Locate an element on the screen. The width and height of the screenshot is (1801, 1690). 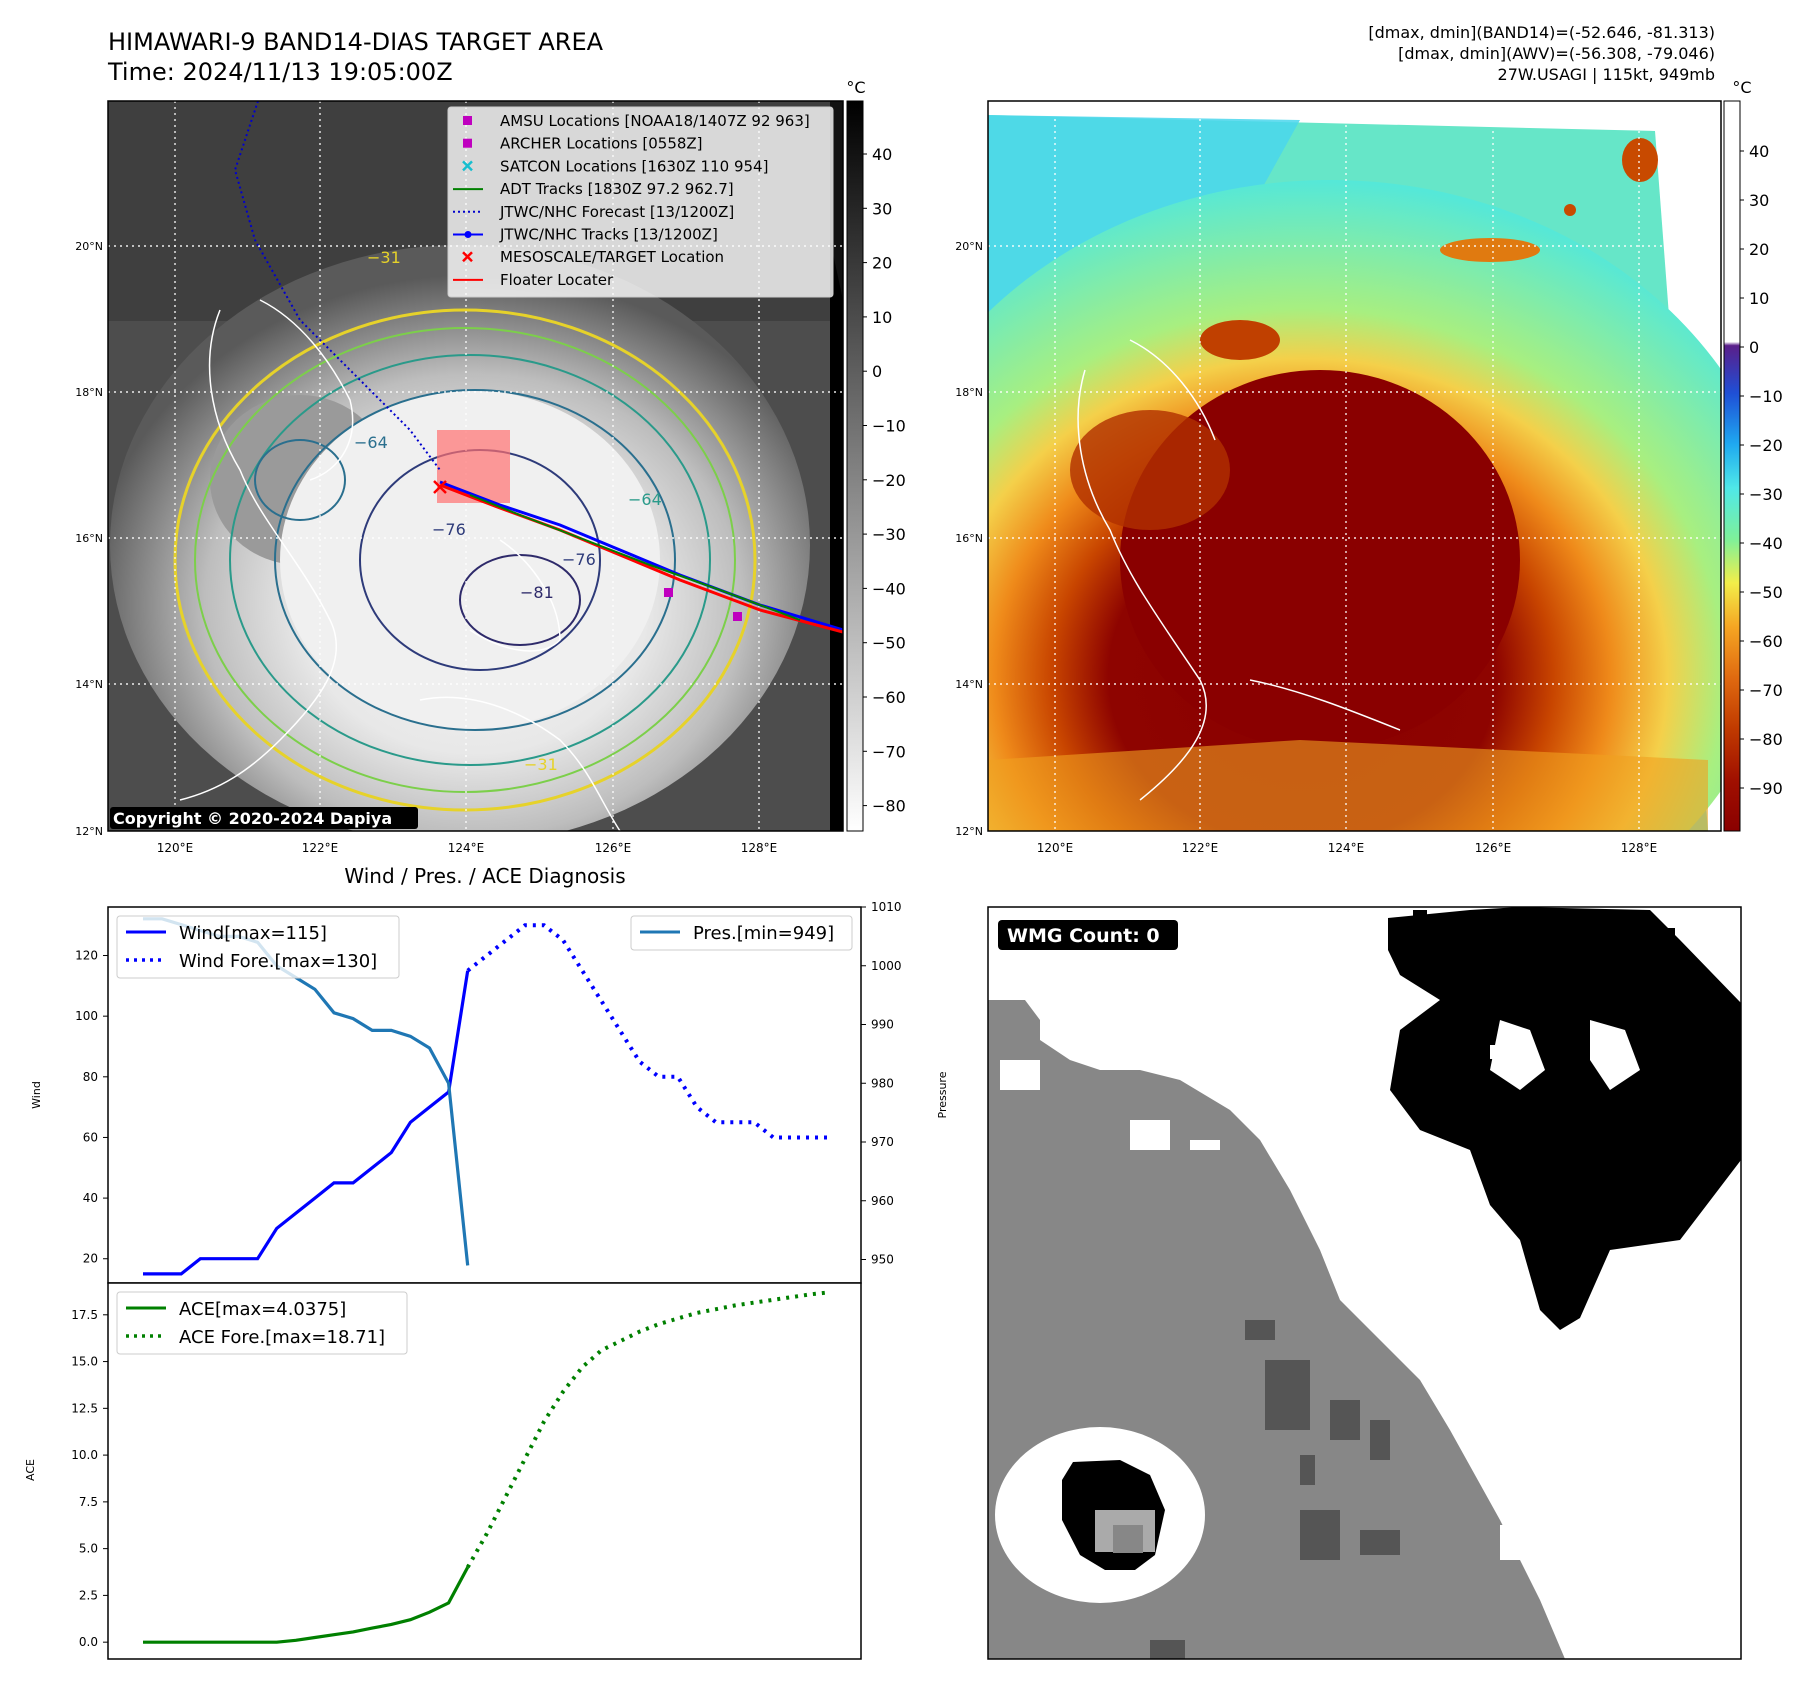
ir-legend-item: Floater Locater is located at coordinates (533, 280).